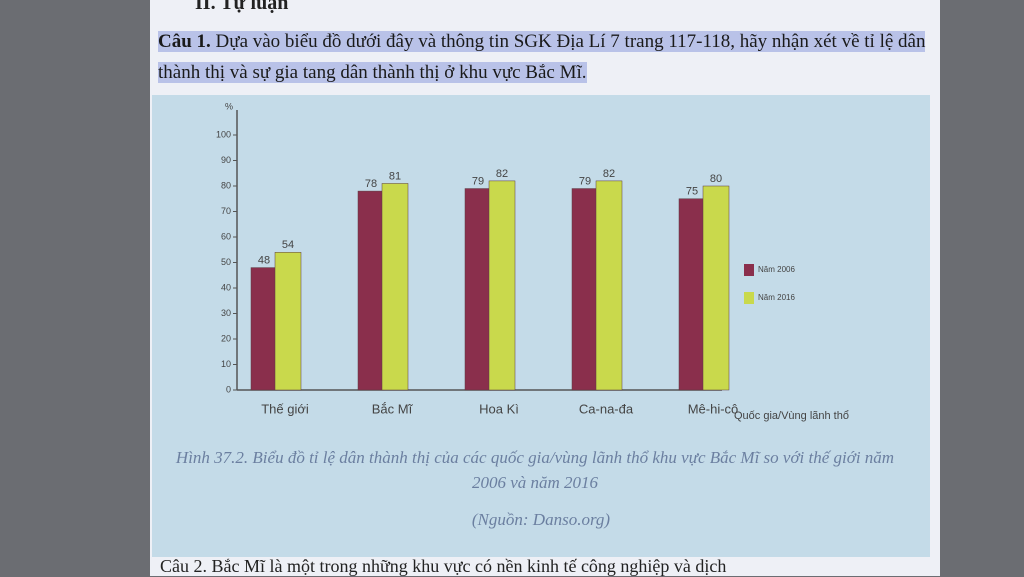  I want to click on y-tick-label: 0, so click(228, 389).